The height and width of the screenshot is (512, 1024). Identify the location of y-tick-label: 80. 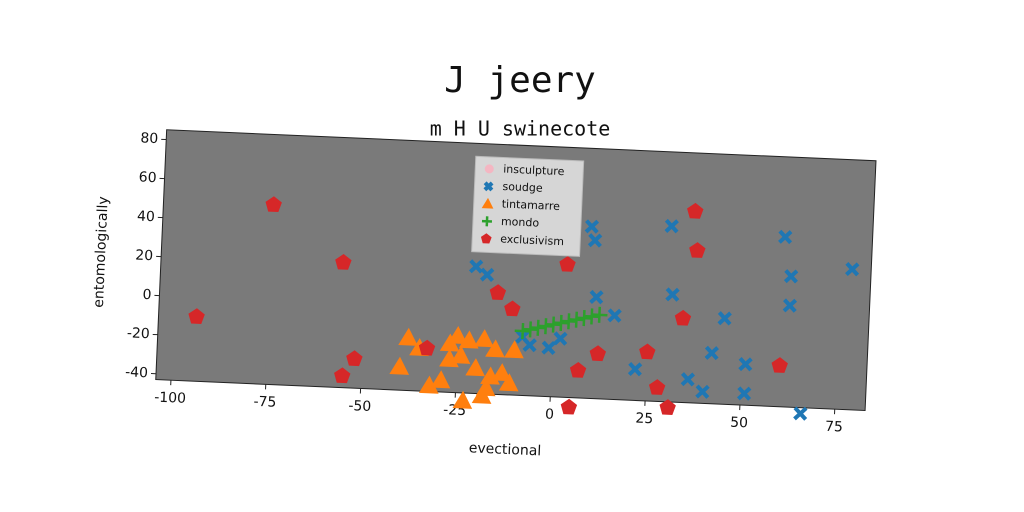
(149, 138).